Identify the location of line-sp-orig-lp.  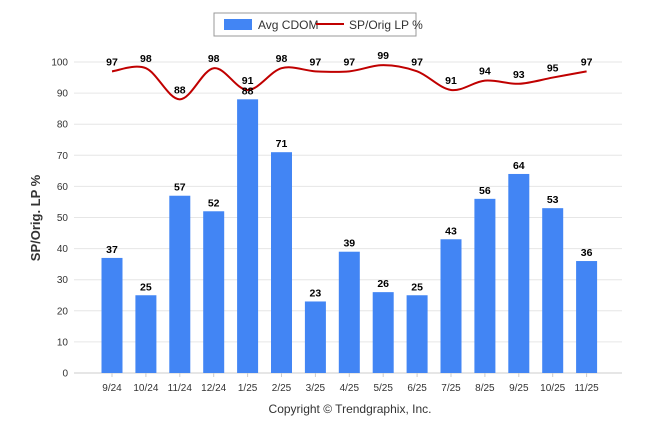
(349, 82).